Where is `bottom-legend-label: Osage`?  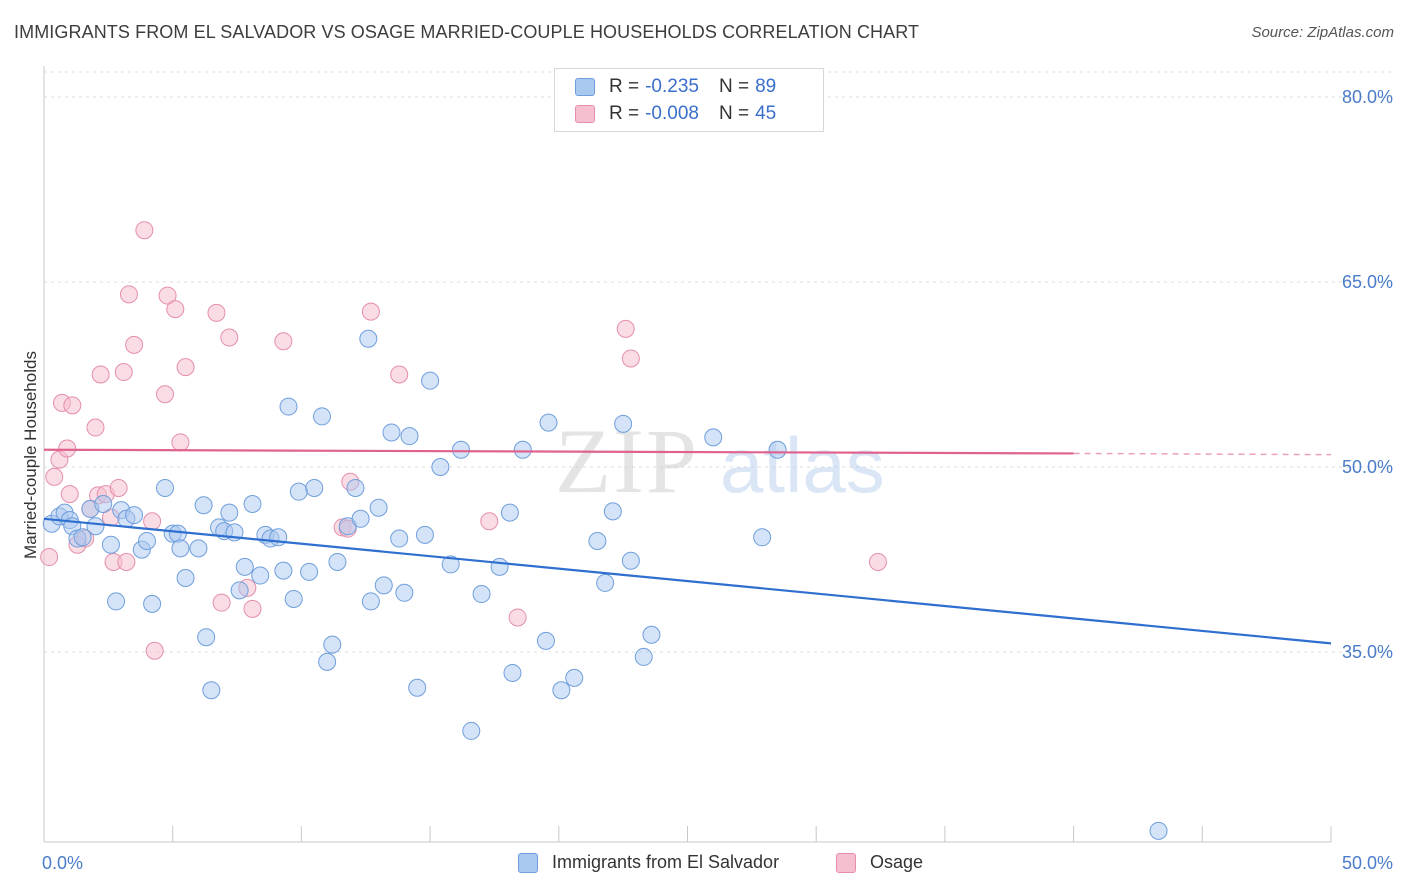
bottom-legend-label: Osage is located at coordinates (897, 862).